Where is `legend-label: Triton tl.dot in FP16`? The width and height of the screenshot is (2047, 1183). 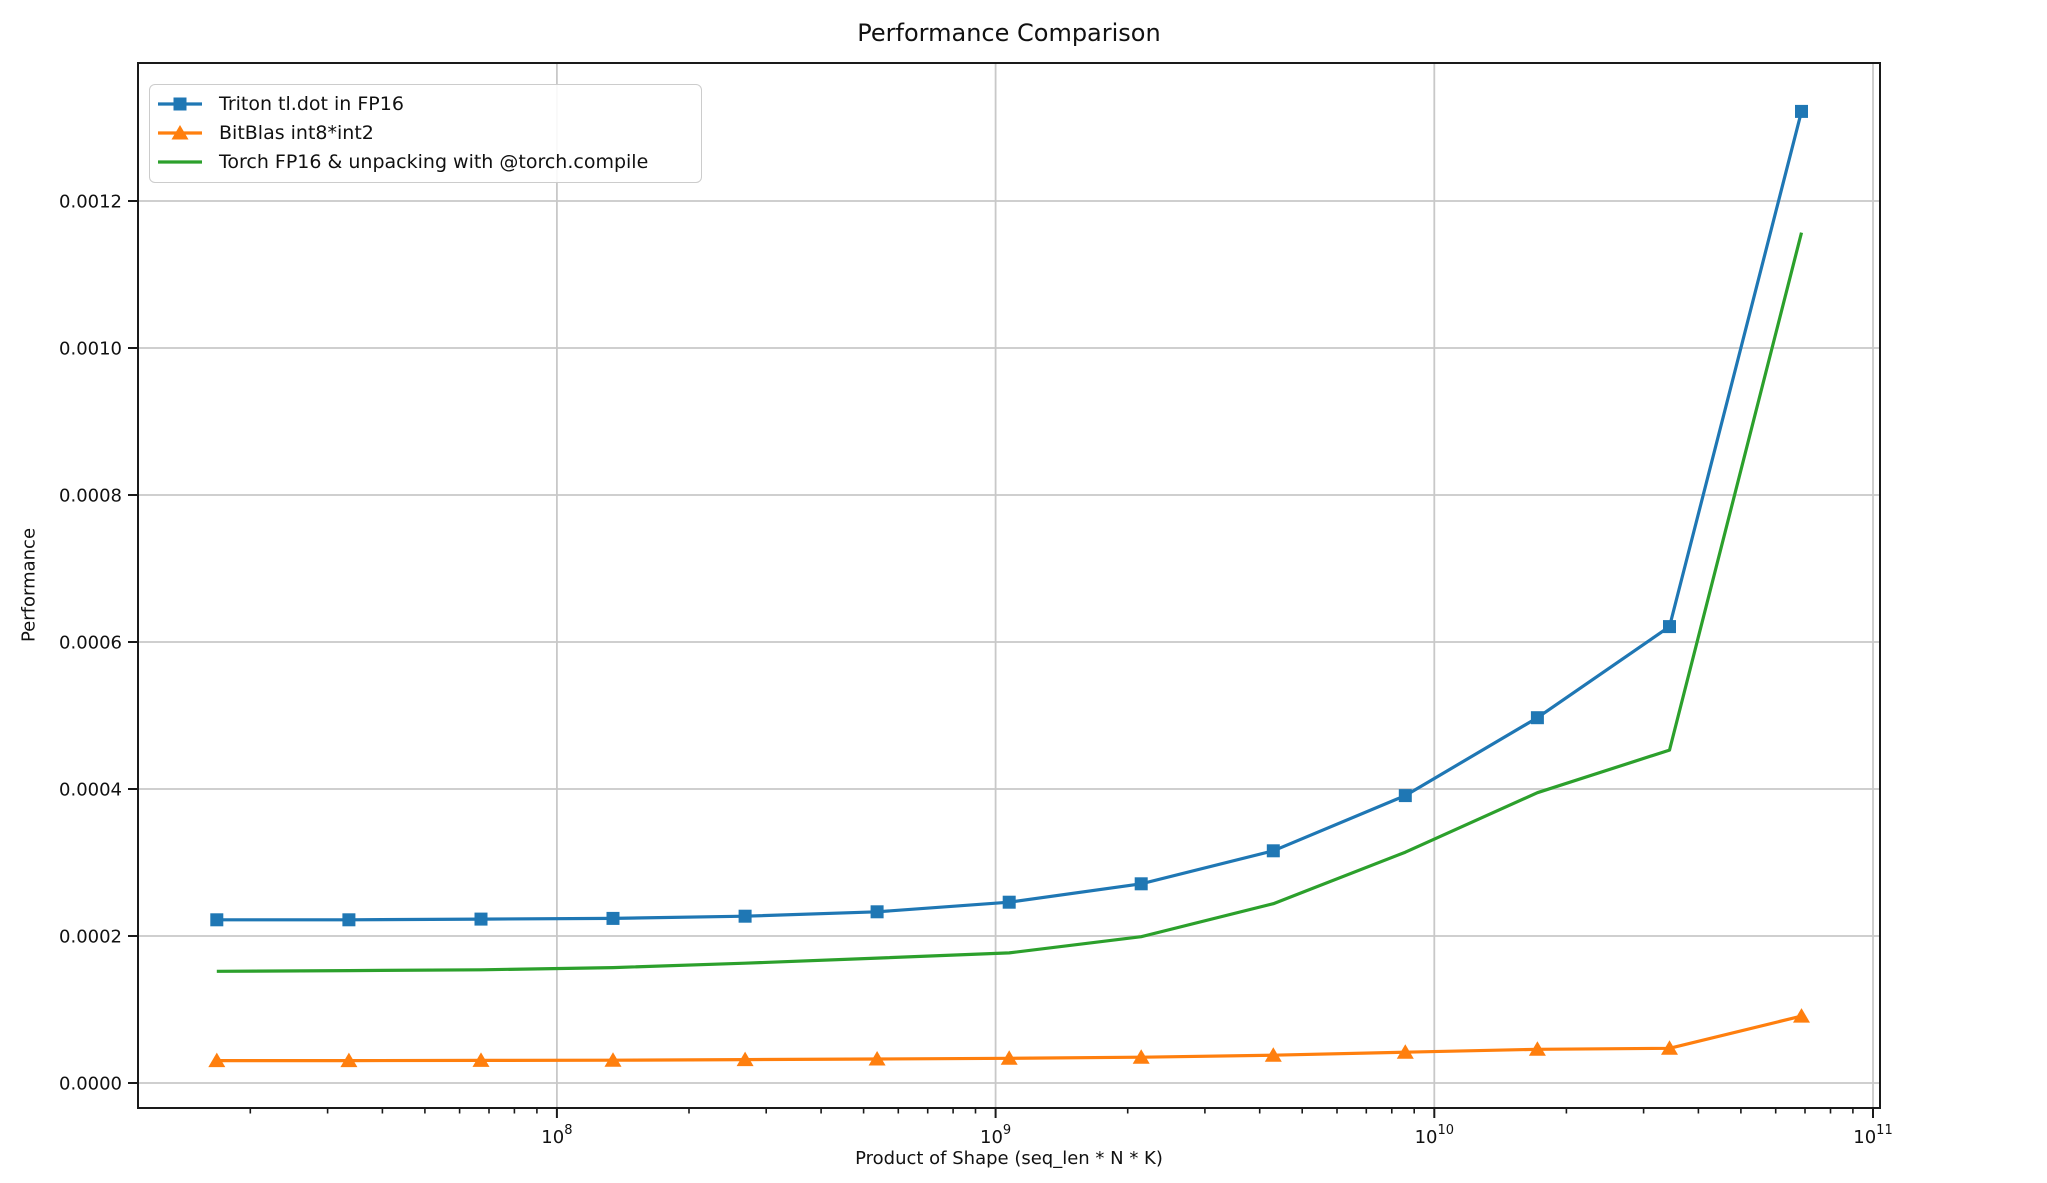
legend-label: Triton tl.dot in FP16 is located at coordinates (311, 104).